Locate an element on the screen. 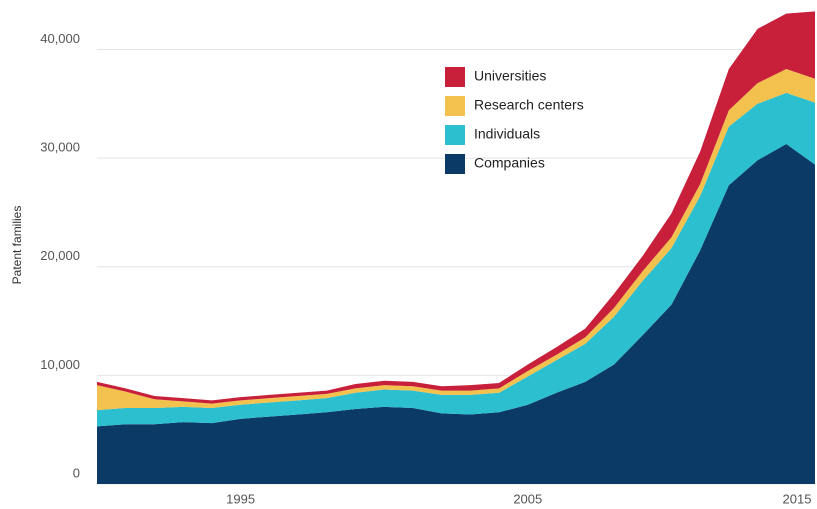  legend-label: Companies is located at coordinates (509, 163).